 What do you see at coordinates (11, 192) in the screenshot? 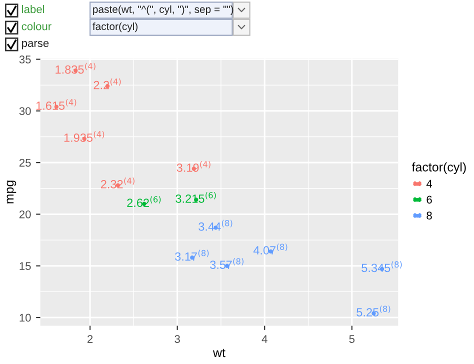
I see `y-axis-title: mpg` at bounding box center [11, 192].